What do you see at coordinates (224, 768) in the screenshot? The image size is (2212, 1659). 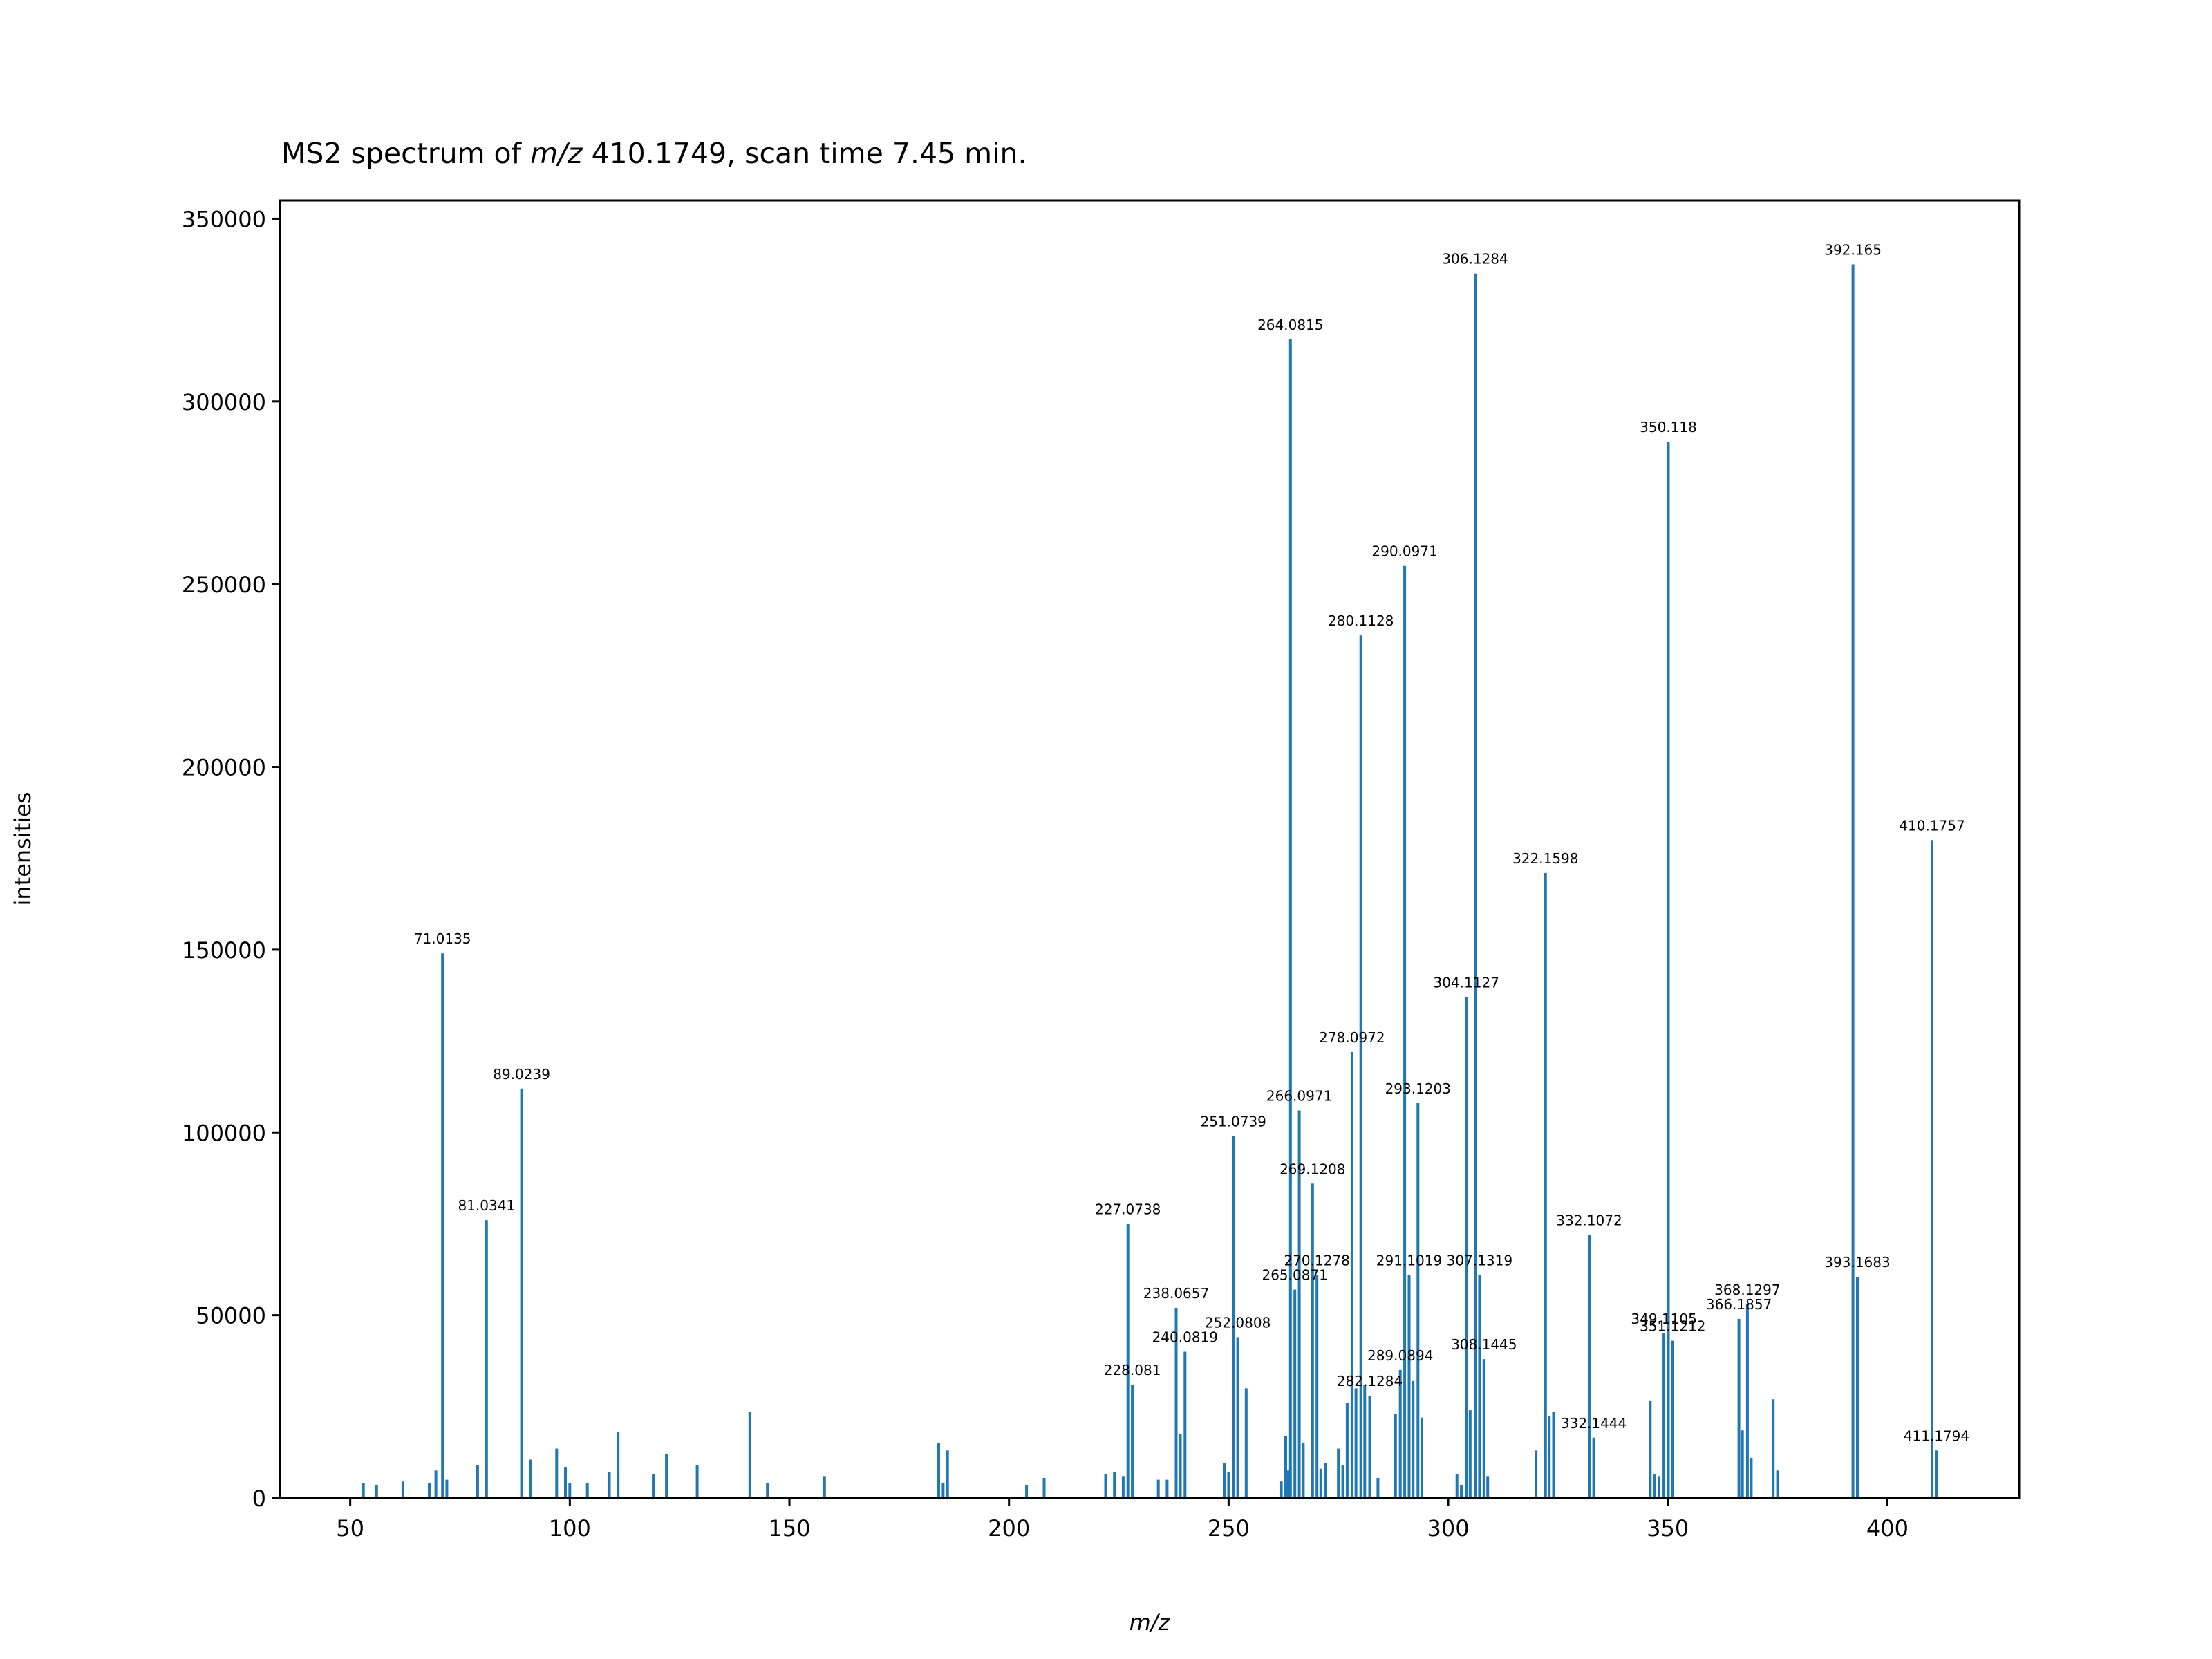 I see `y-tick-label: 200000` at bounding box center [224, 768].